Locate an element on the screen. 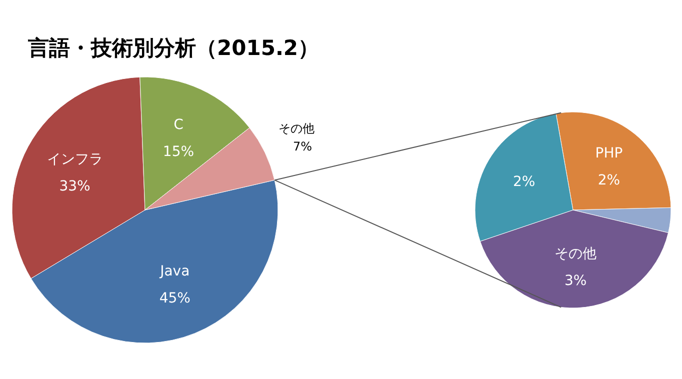 Image resolution: width=682 pixels, height=379 pixels. data-label: 33% is located at coordinates (74, 186).